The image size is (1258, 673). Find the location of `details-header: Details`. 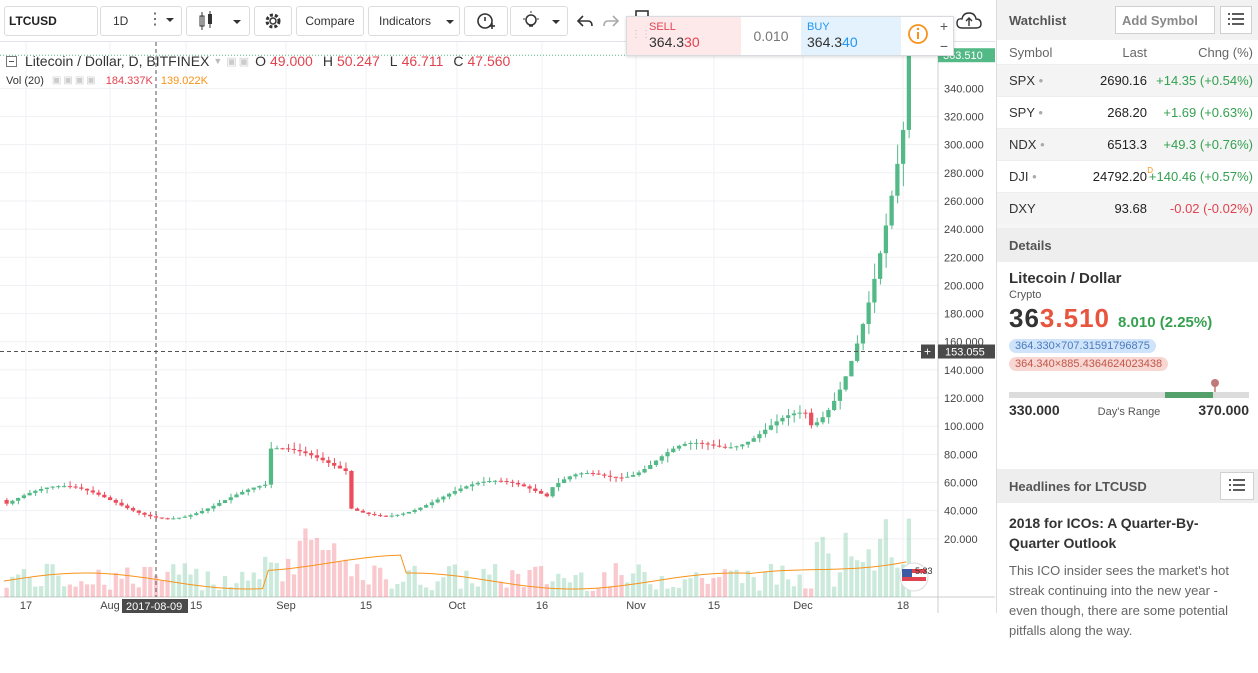

details-header: Details is located at coordinates (1127, 245).